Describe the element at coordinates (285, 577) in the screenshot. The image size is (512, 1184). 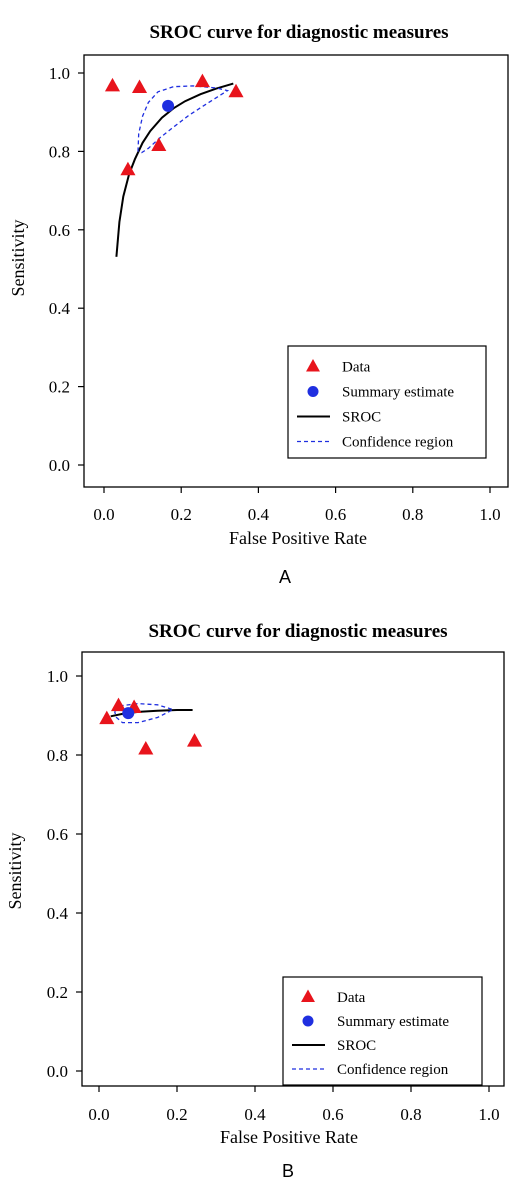
I see `panel-label: A` at that location.